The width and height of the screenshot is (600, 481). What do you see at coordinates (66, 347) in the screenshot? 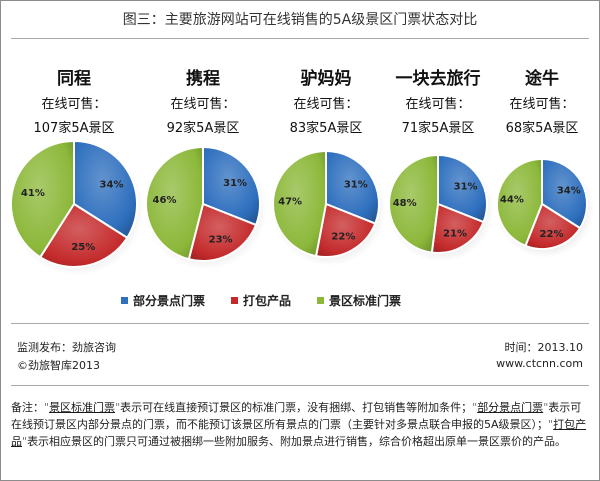
I see `source-text: 监测发布：劲旅咨询` at bounding box center [66, 347].